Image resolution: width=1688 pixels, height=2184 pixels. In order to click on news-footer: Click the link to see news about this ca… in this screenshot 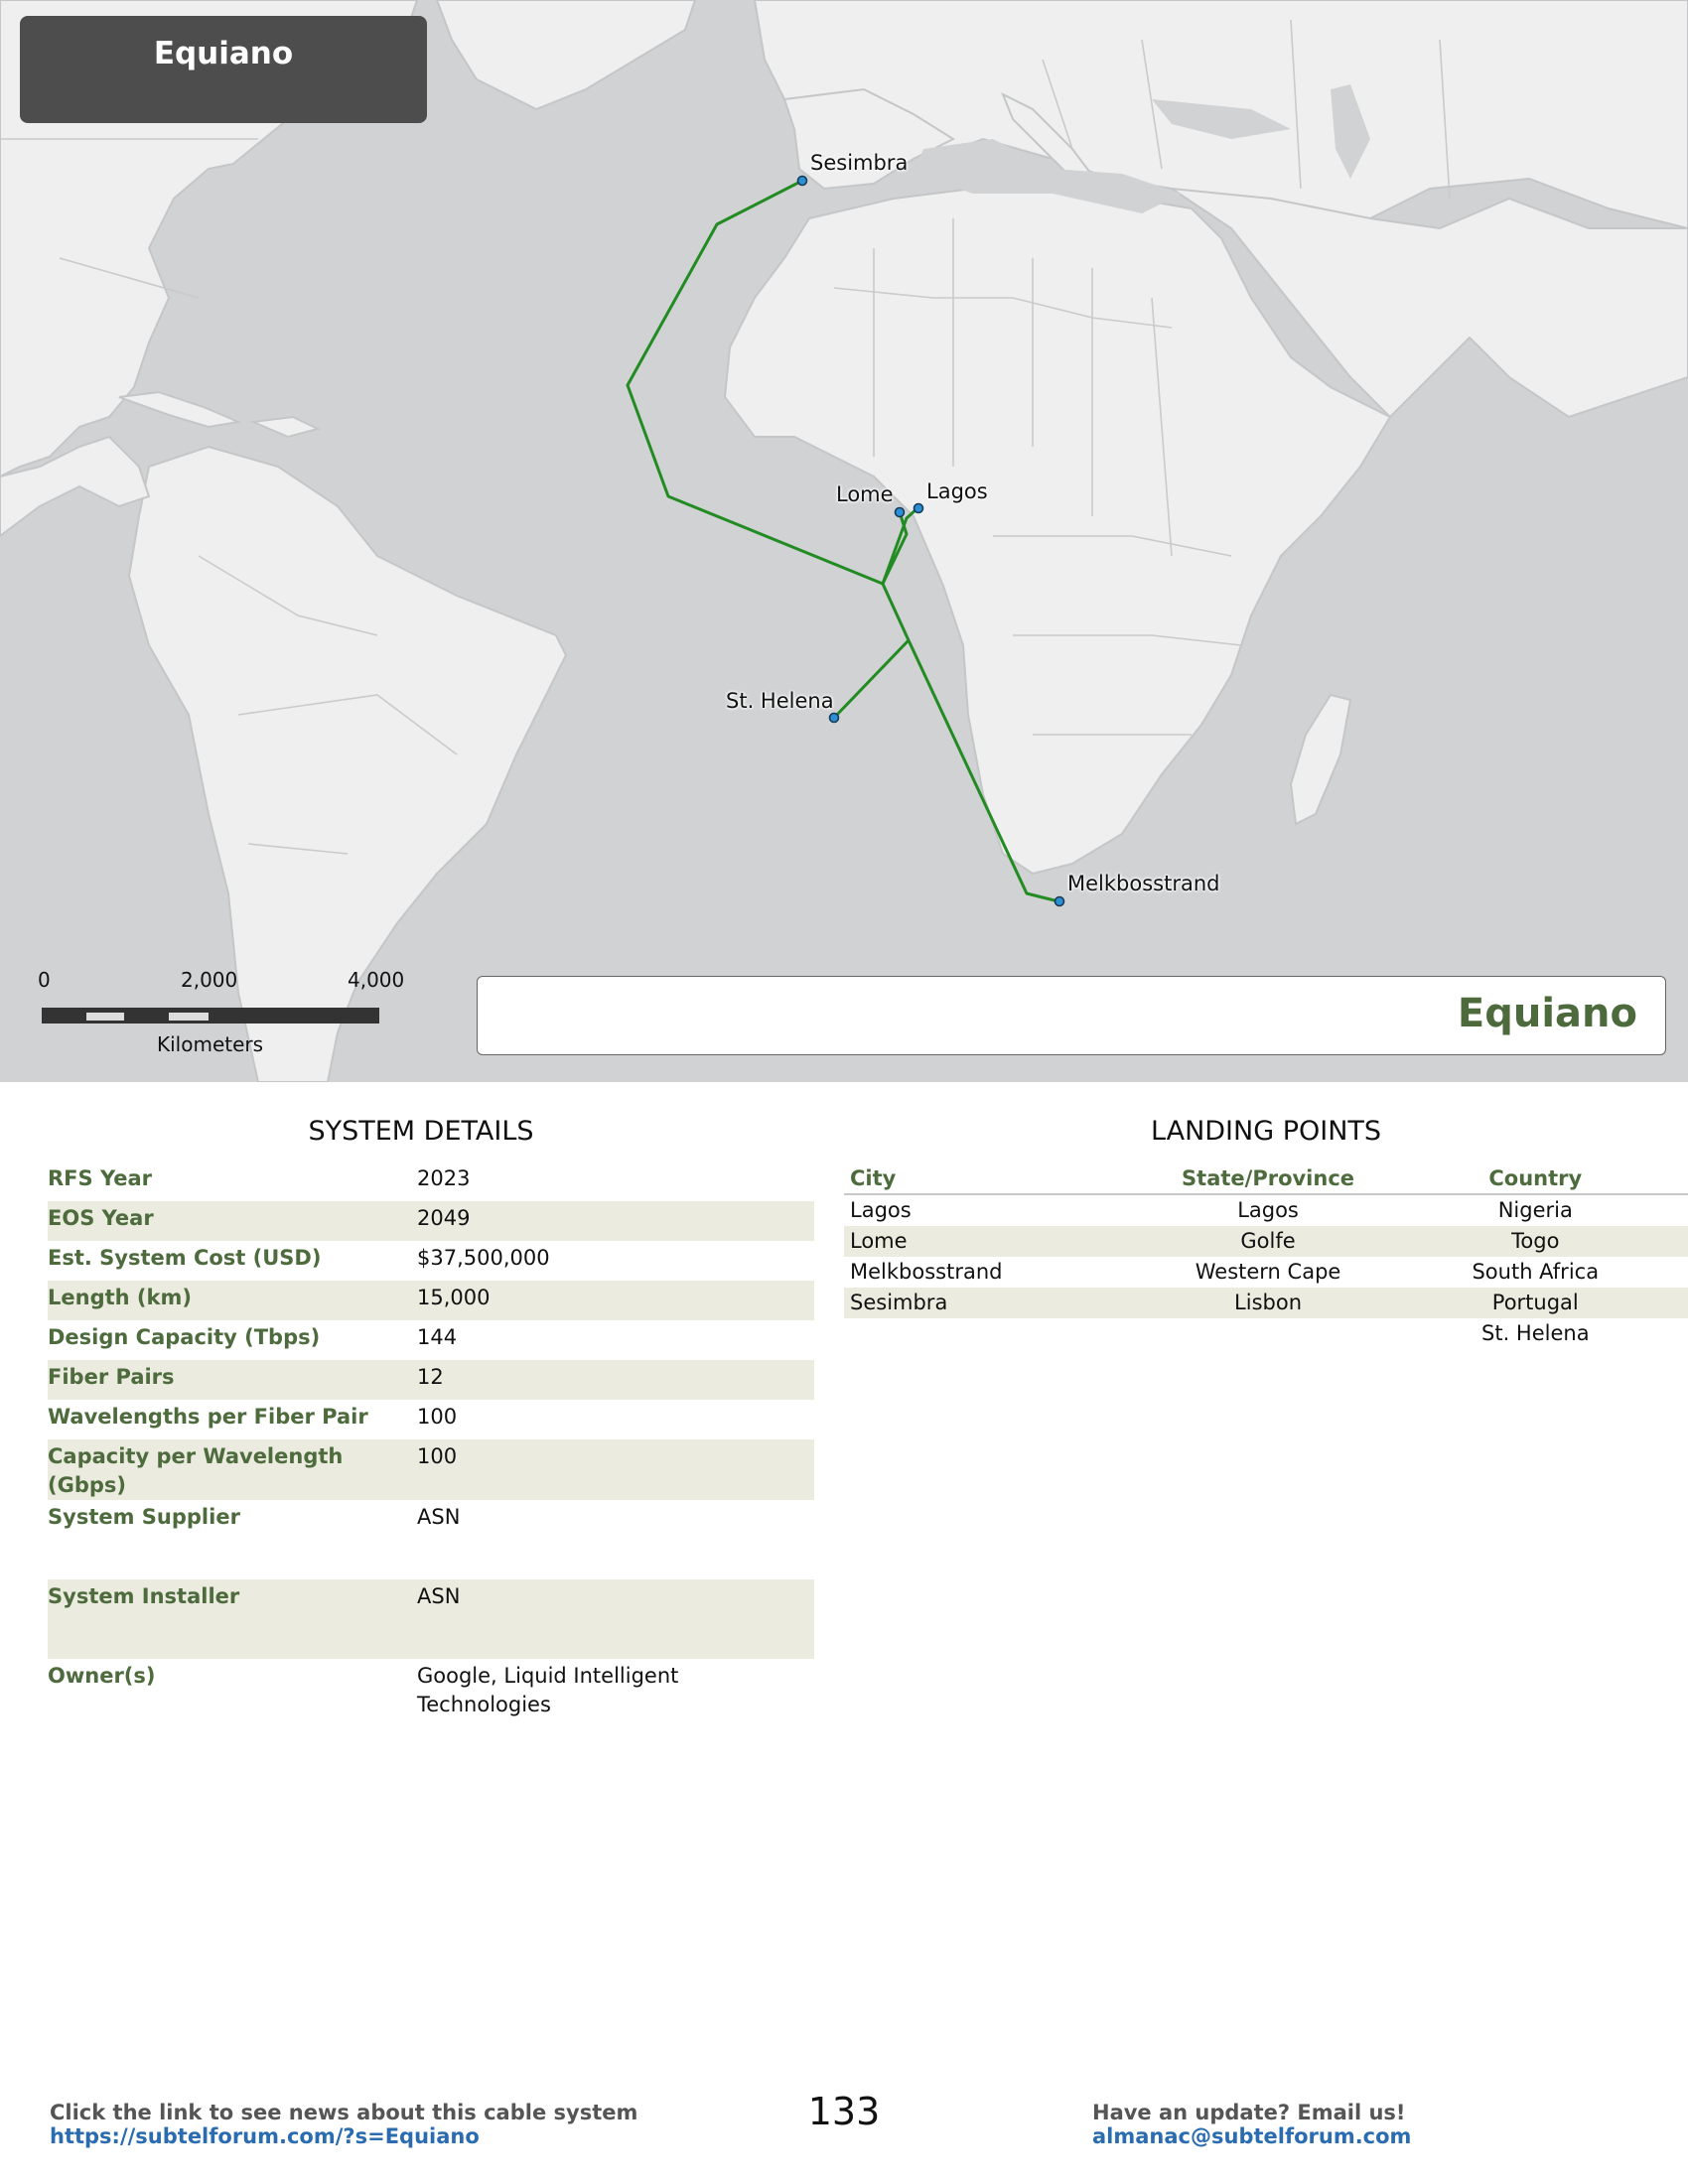, I will do `click(343, 2124)`.